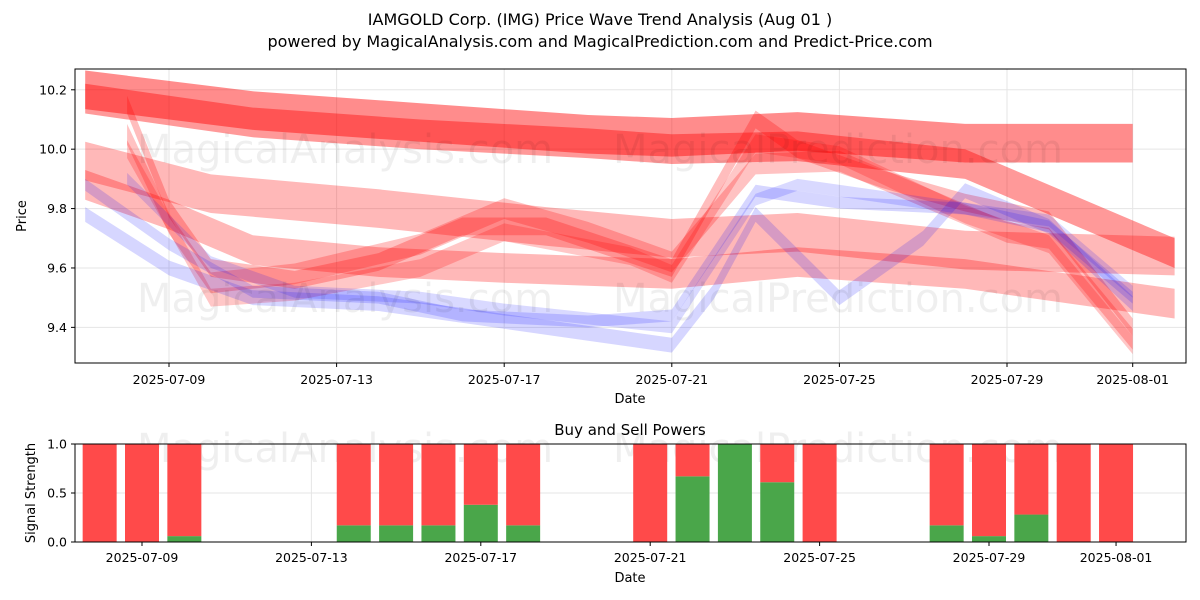 The image size is (1200, 600). What do you see at coordinates (57, 267) in the screenshot?
I see `y-tick-label: 9.6` at bounding box center [57, 267].